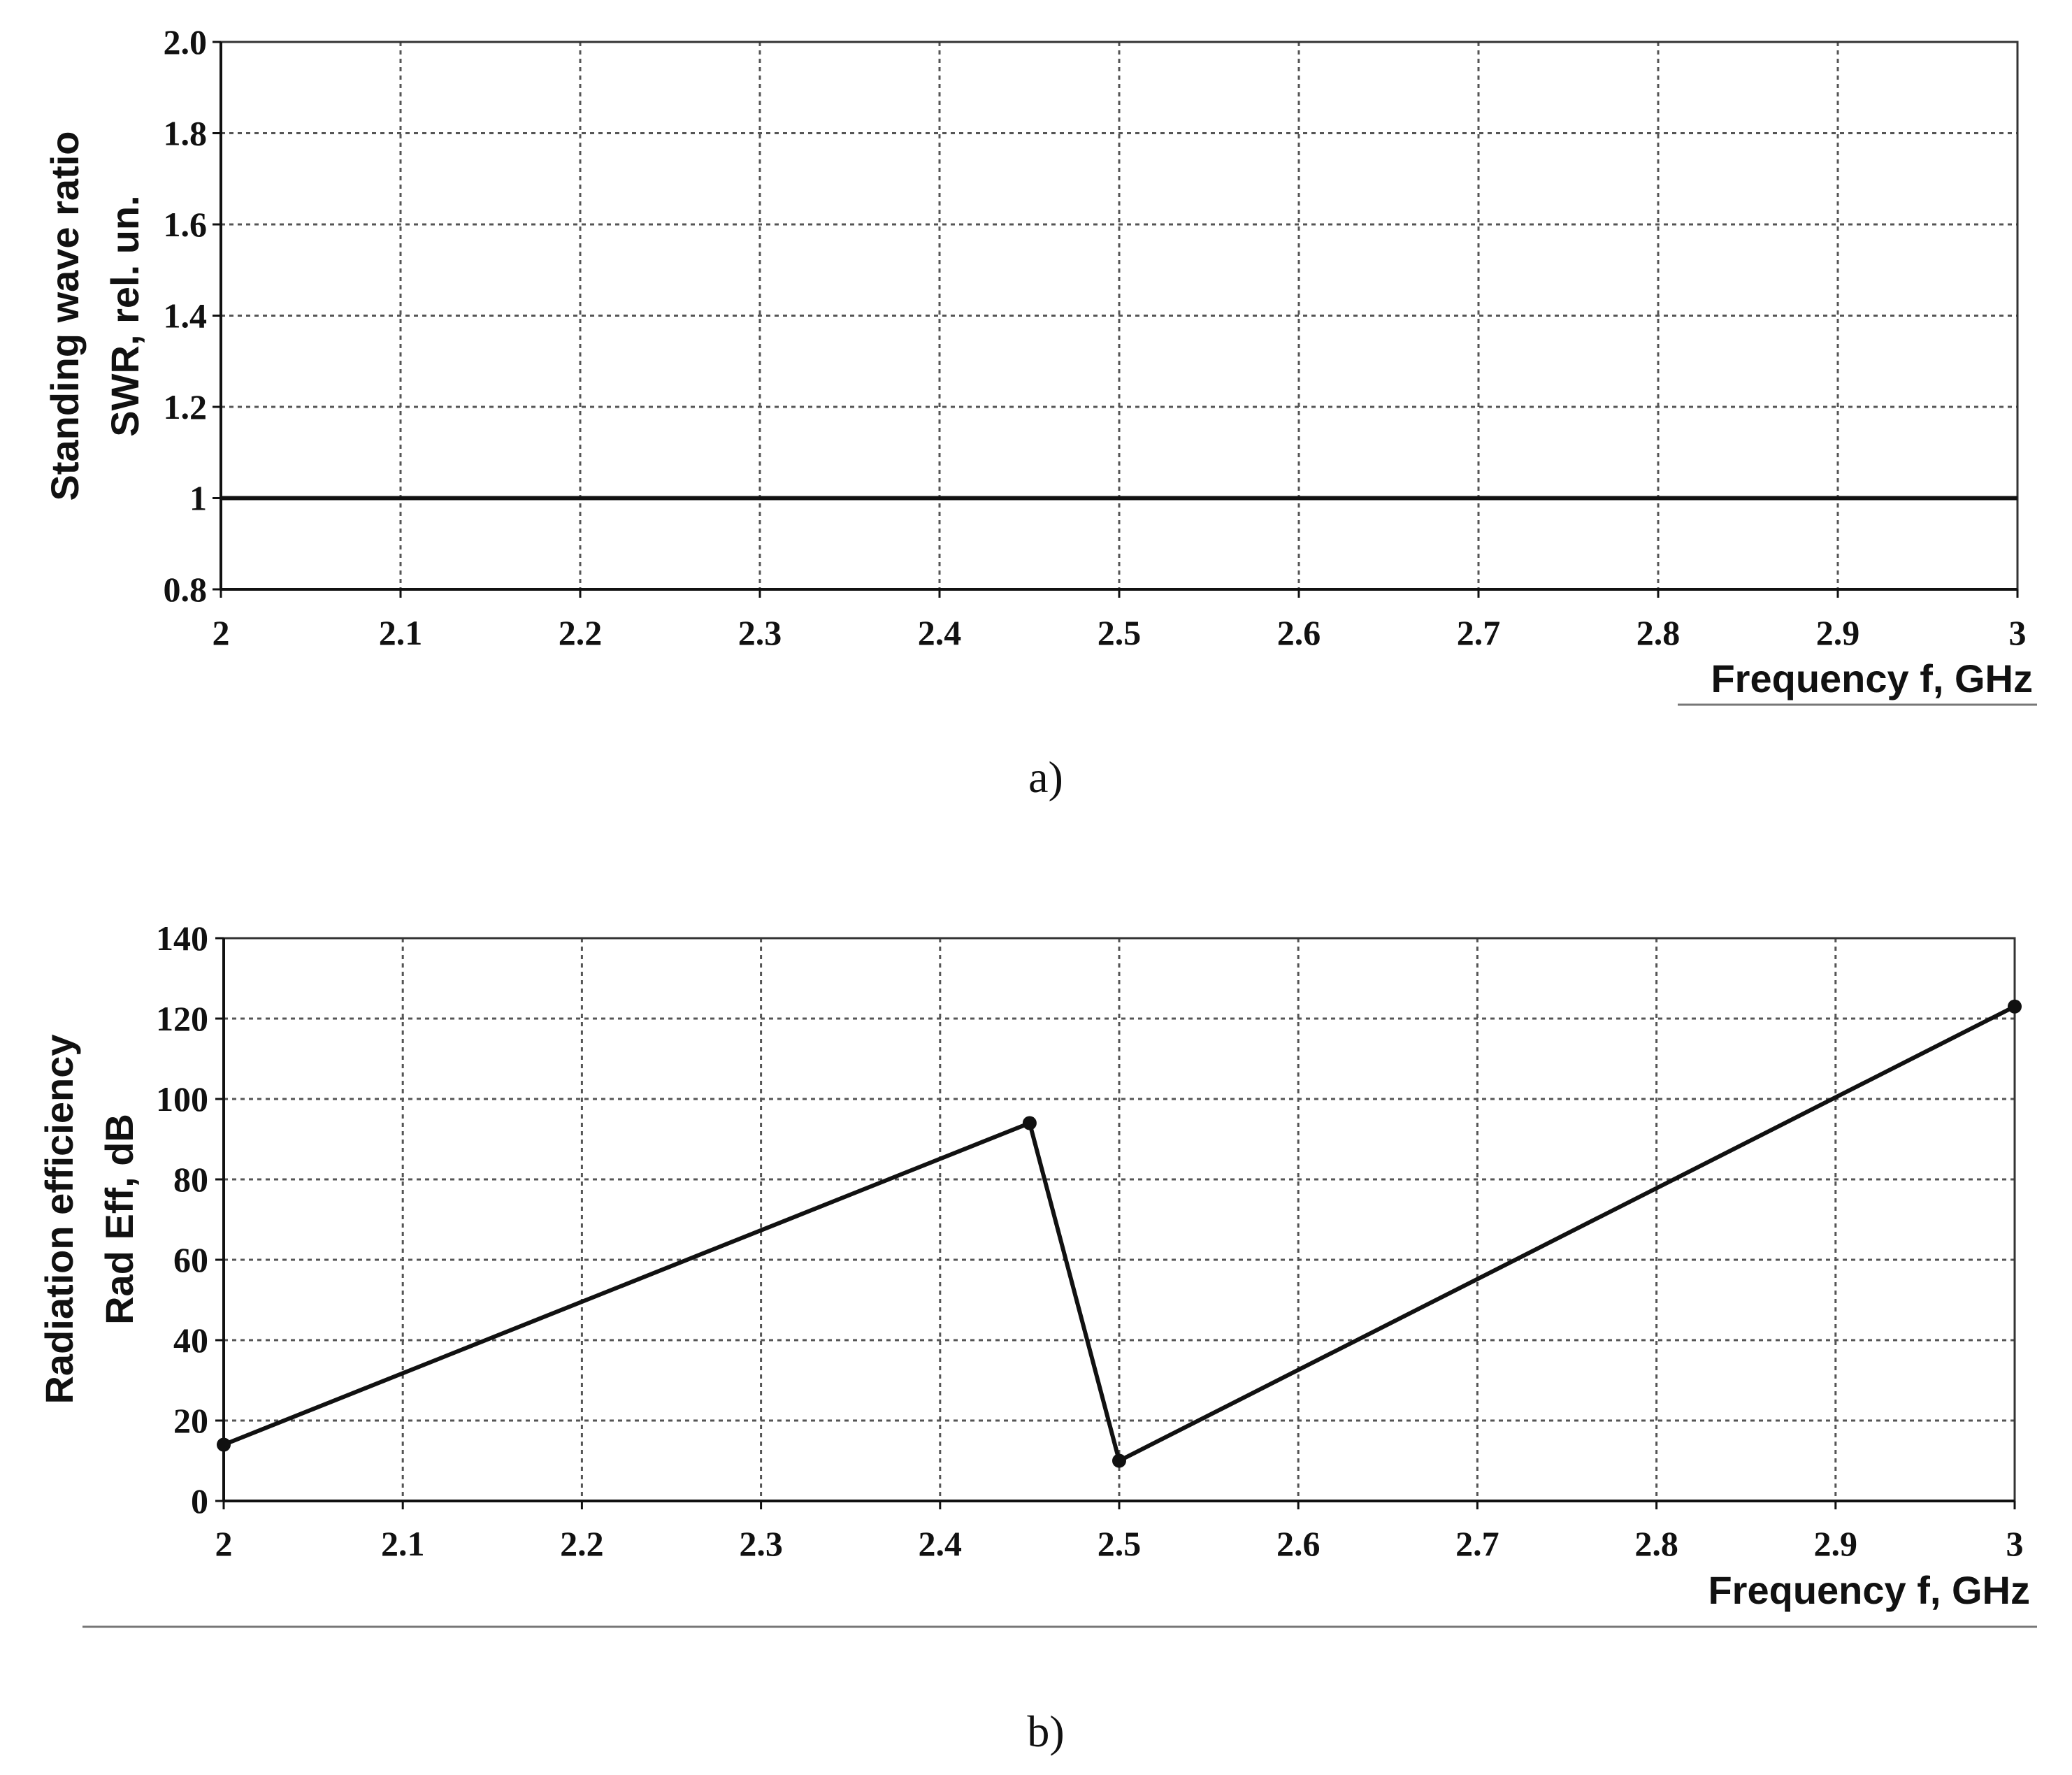 This screenshot has height=1775, width=2072. I want to click on swr-x-tick-label: 3, so click(2018, 632).